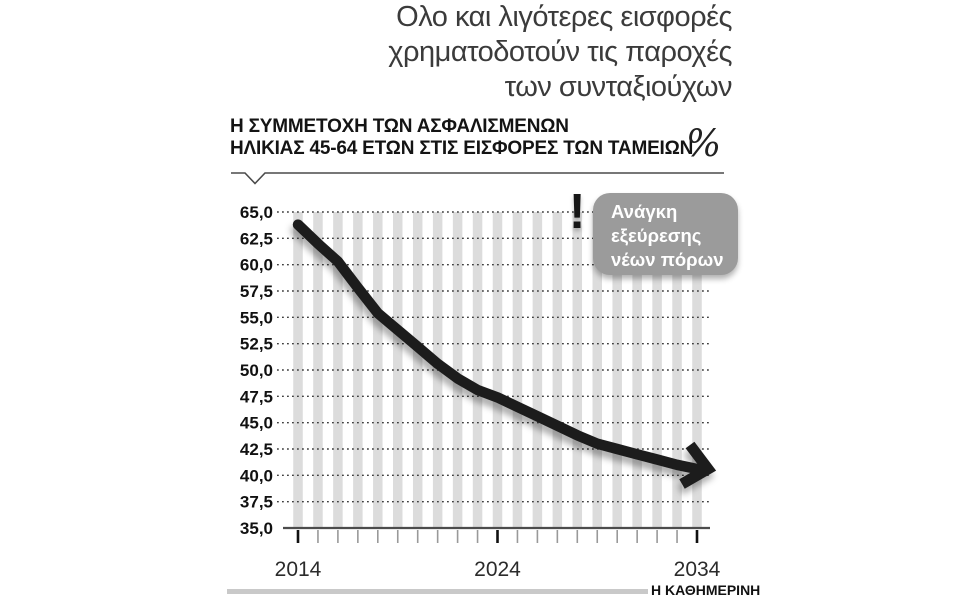  What do you see at coordinates (497, 569) in the screenshot?
I see `x-axis-label: 2024` at bounding box center [497, 569].